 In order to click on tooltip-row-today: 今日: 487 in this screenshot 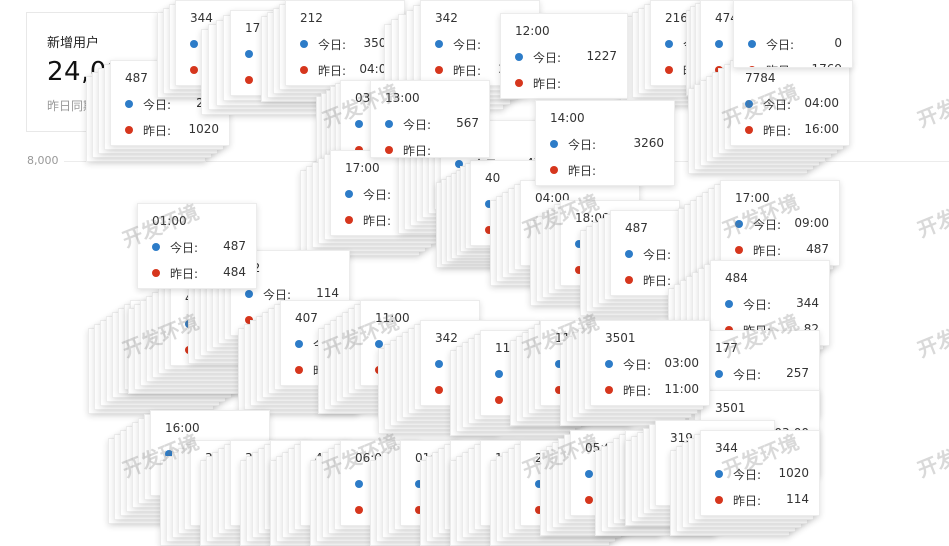, I will do `click(199, 247)`.